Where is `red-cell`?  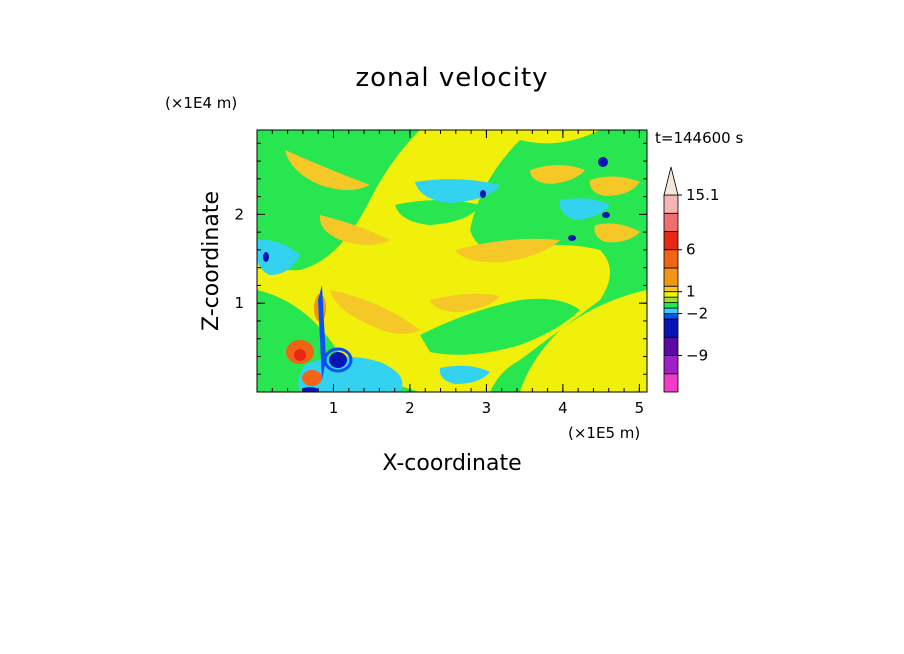 red-cell is located at coordinates (300, 355).